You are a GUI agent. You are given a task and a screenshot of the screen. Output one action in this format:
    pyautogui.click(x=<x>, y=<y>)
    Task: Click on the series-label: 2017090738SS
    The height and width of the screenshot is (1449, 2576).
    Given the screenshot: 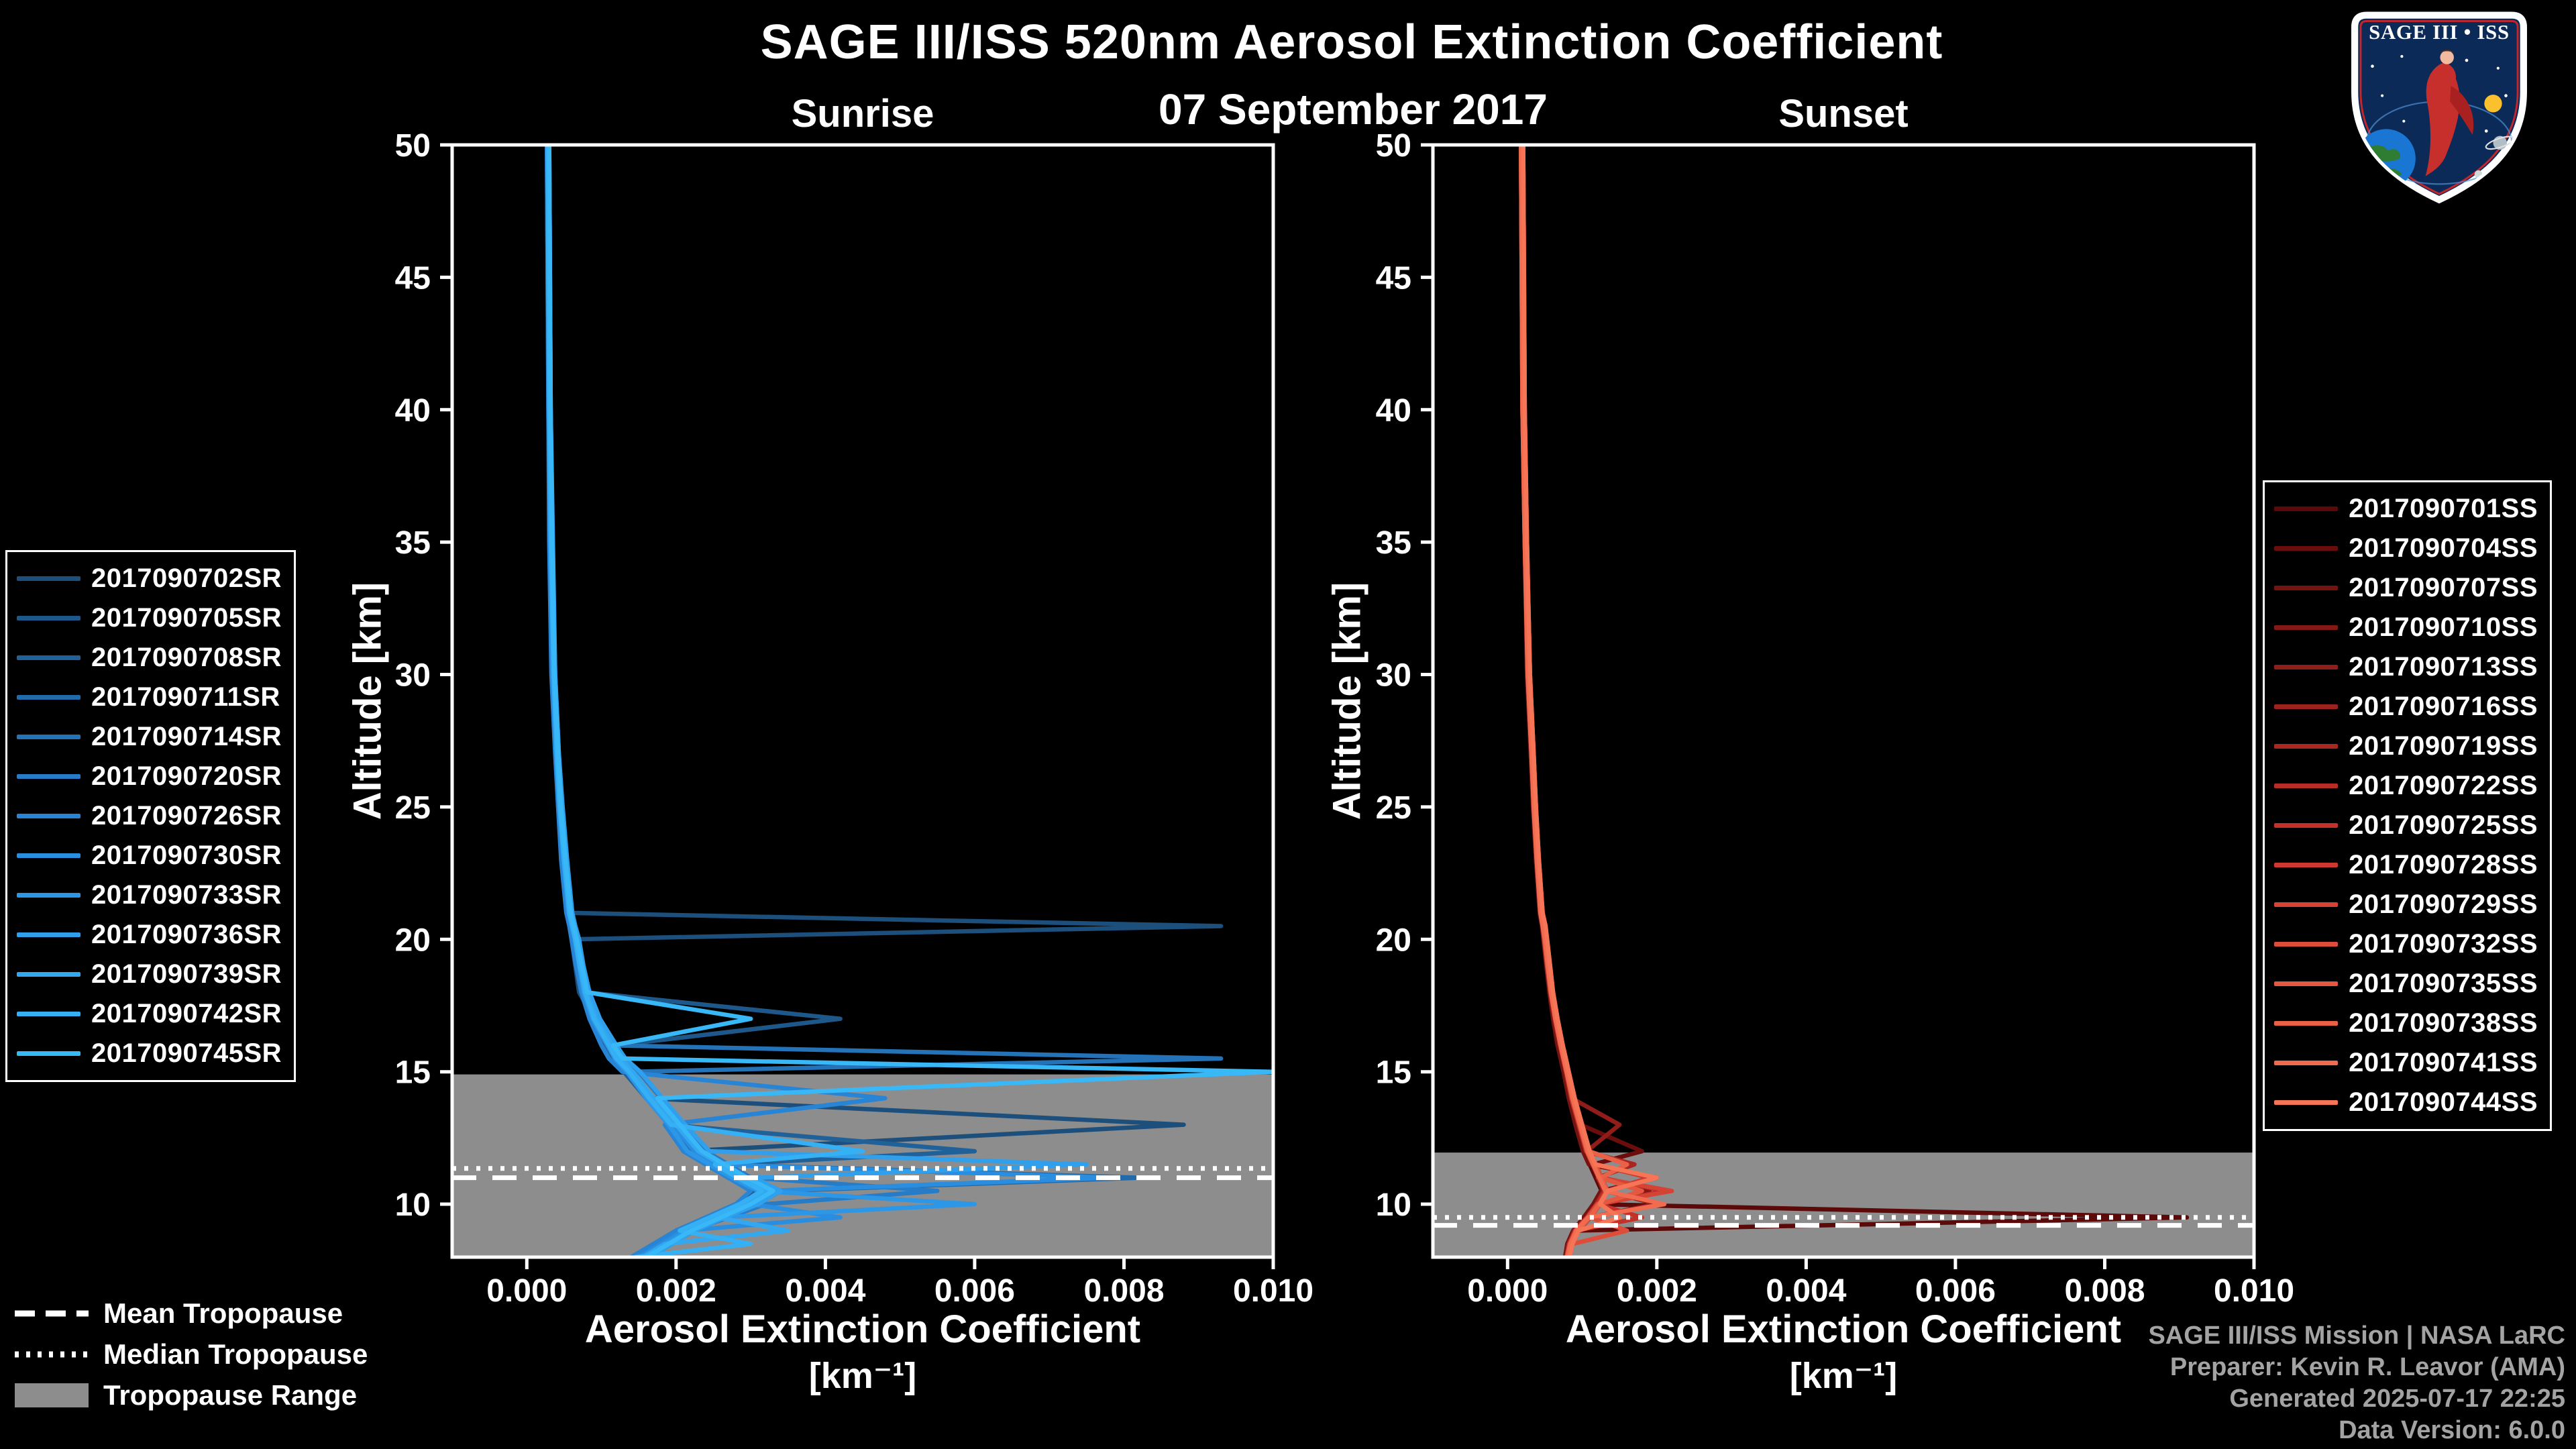 What is the action you would take?
    pyautogui.click(x=2443, y=1023)
    